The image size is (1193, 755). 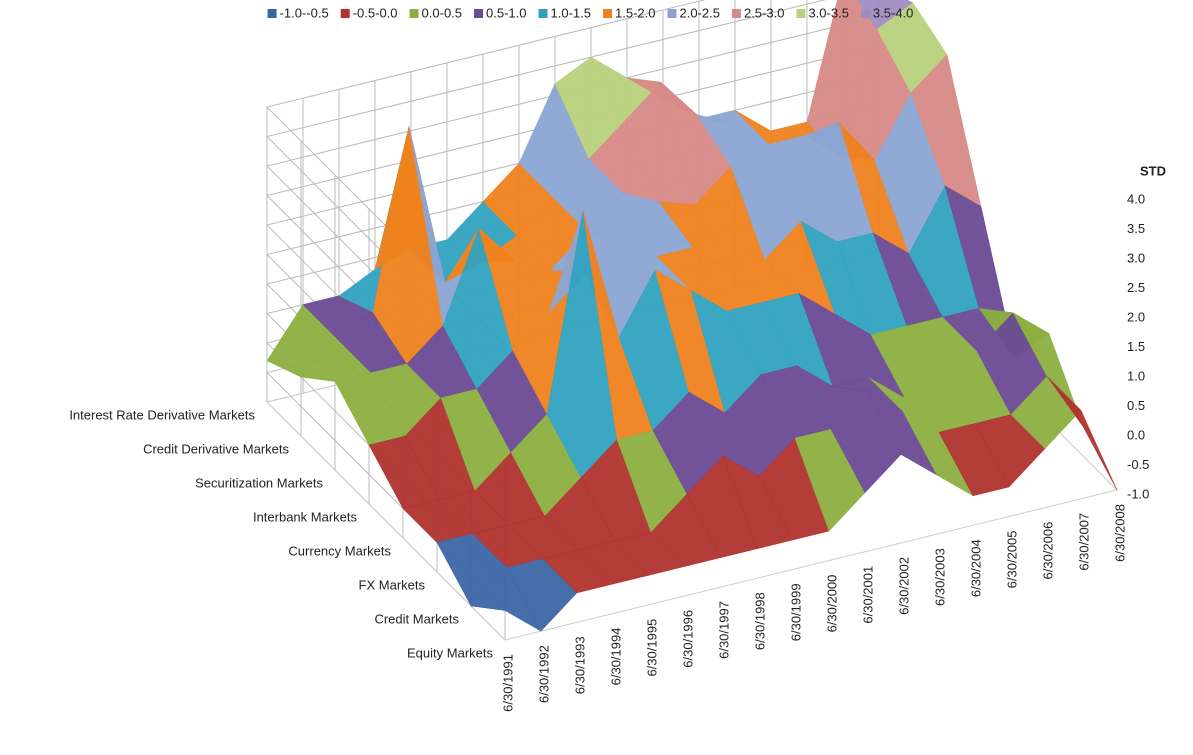 I want to click on x-tick-label: 6/30/1992, so click(x=543, y=674).